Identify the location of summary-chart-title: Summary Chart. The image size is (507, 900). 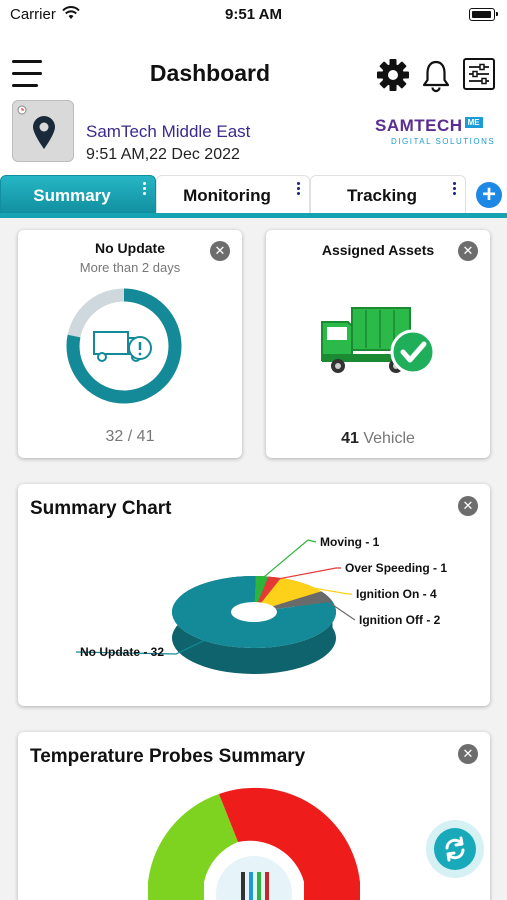
(101, 508).